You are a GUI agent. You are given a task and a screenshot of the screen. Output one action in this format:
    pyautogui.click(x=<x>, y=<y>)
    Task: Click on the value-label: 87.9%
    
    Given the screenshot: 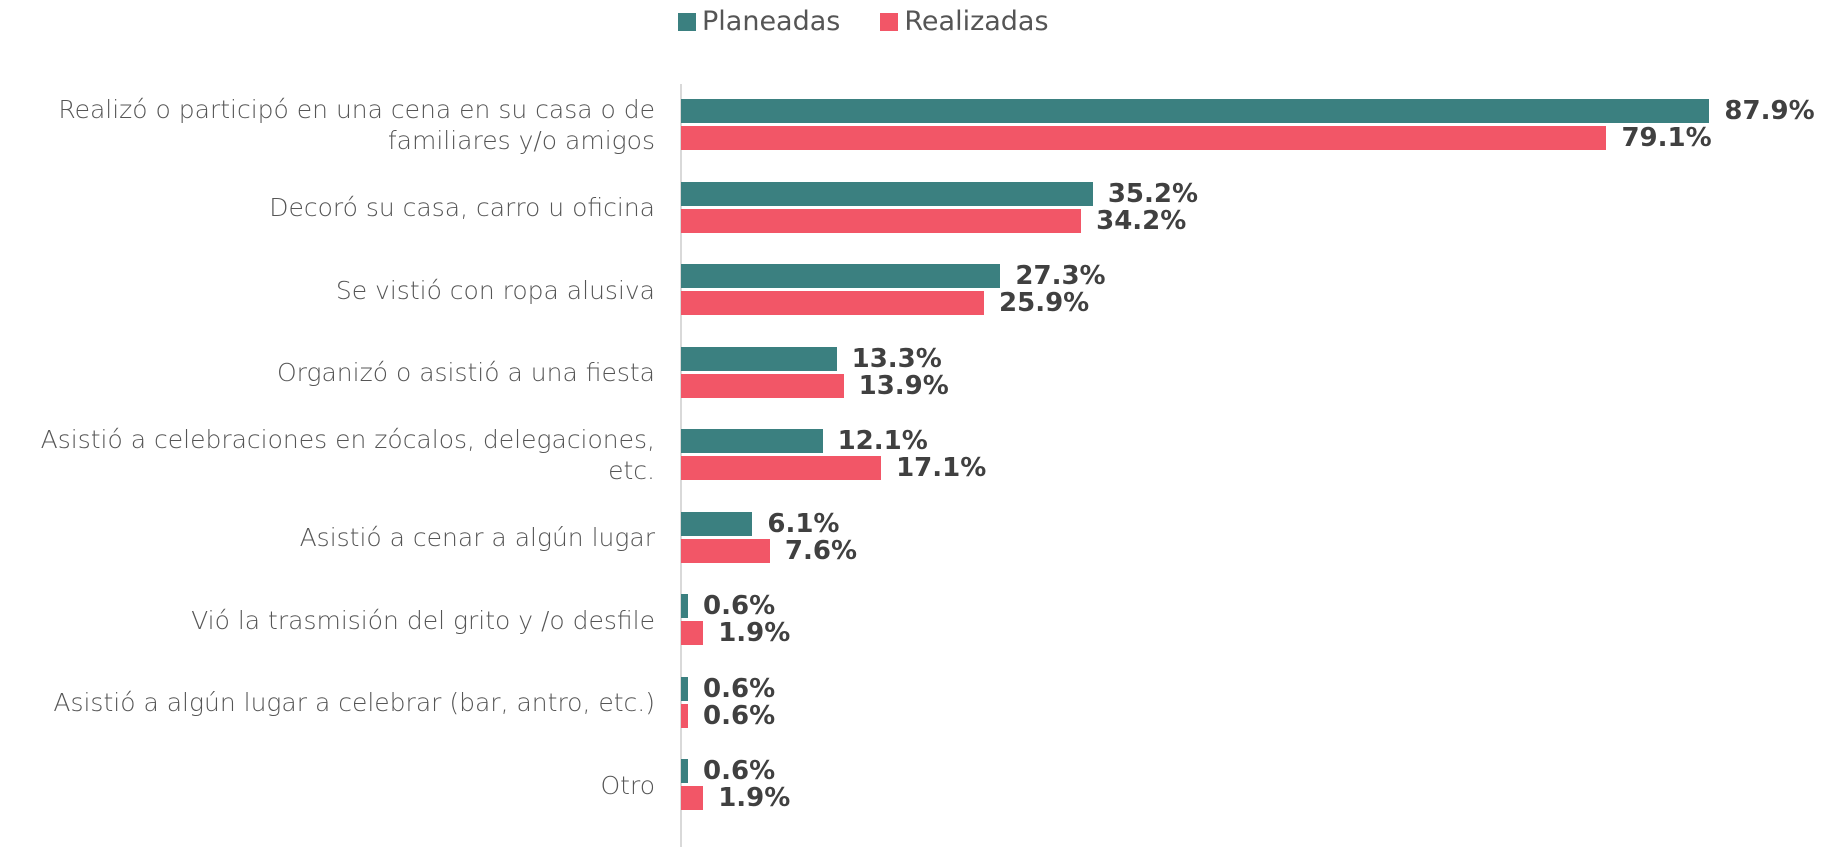 What is the action you would take?
    pyautogui.click(x=1769, y=111)
    